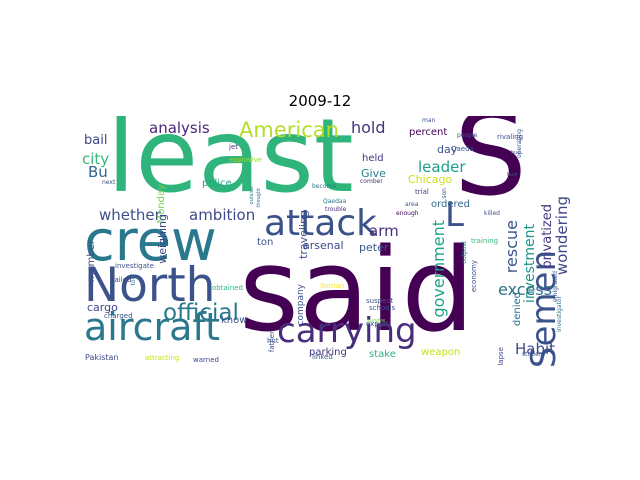  Describe the element at coordinates (323, 245) in the screenshot. I see `cloud-word: arsenal` at that location.